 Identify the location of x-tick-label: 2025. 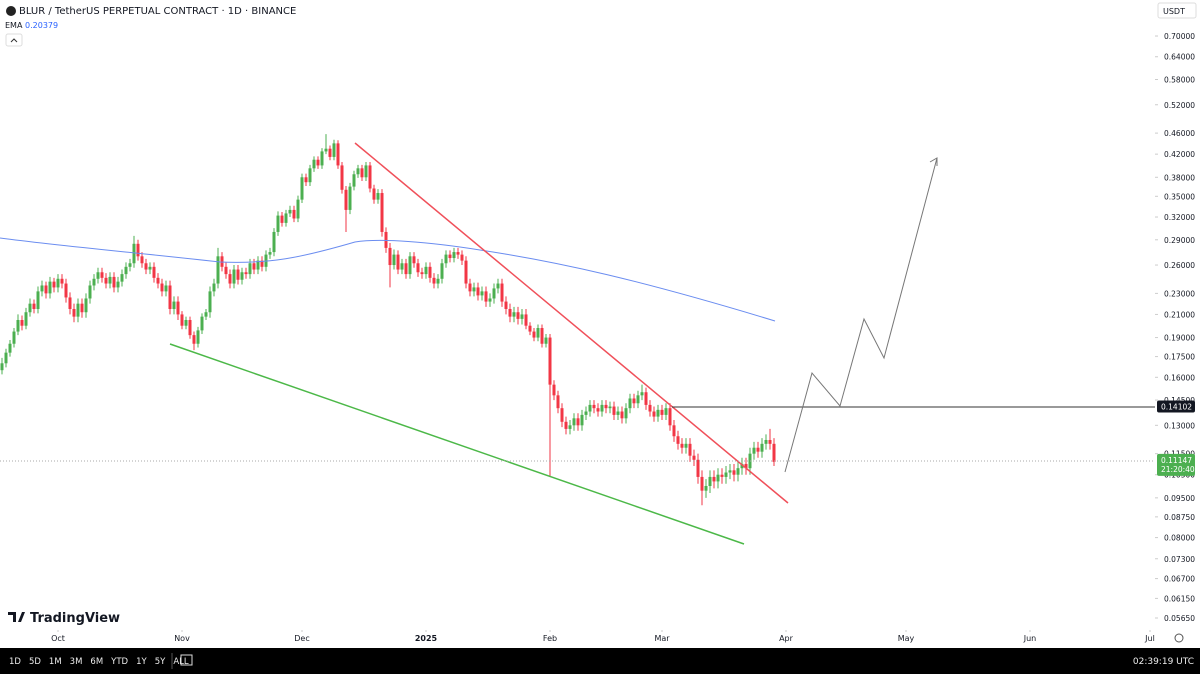
(426, 638).